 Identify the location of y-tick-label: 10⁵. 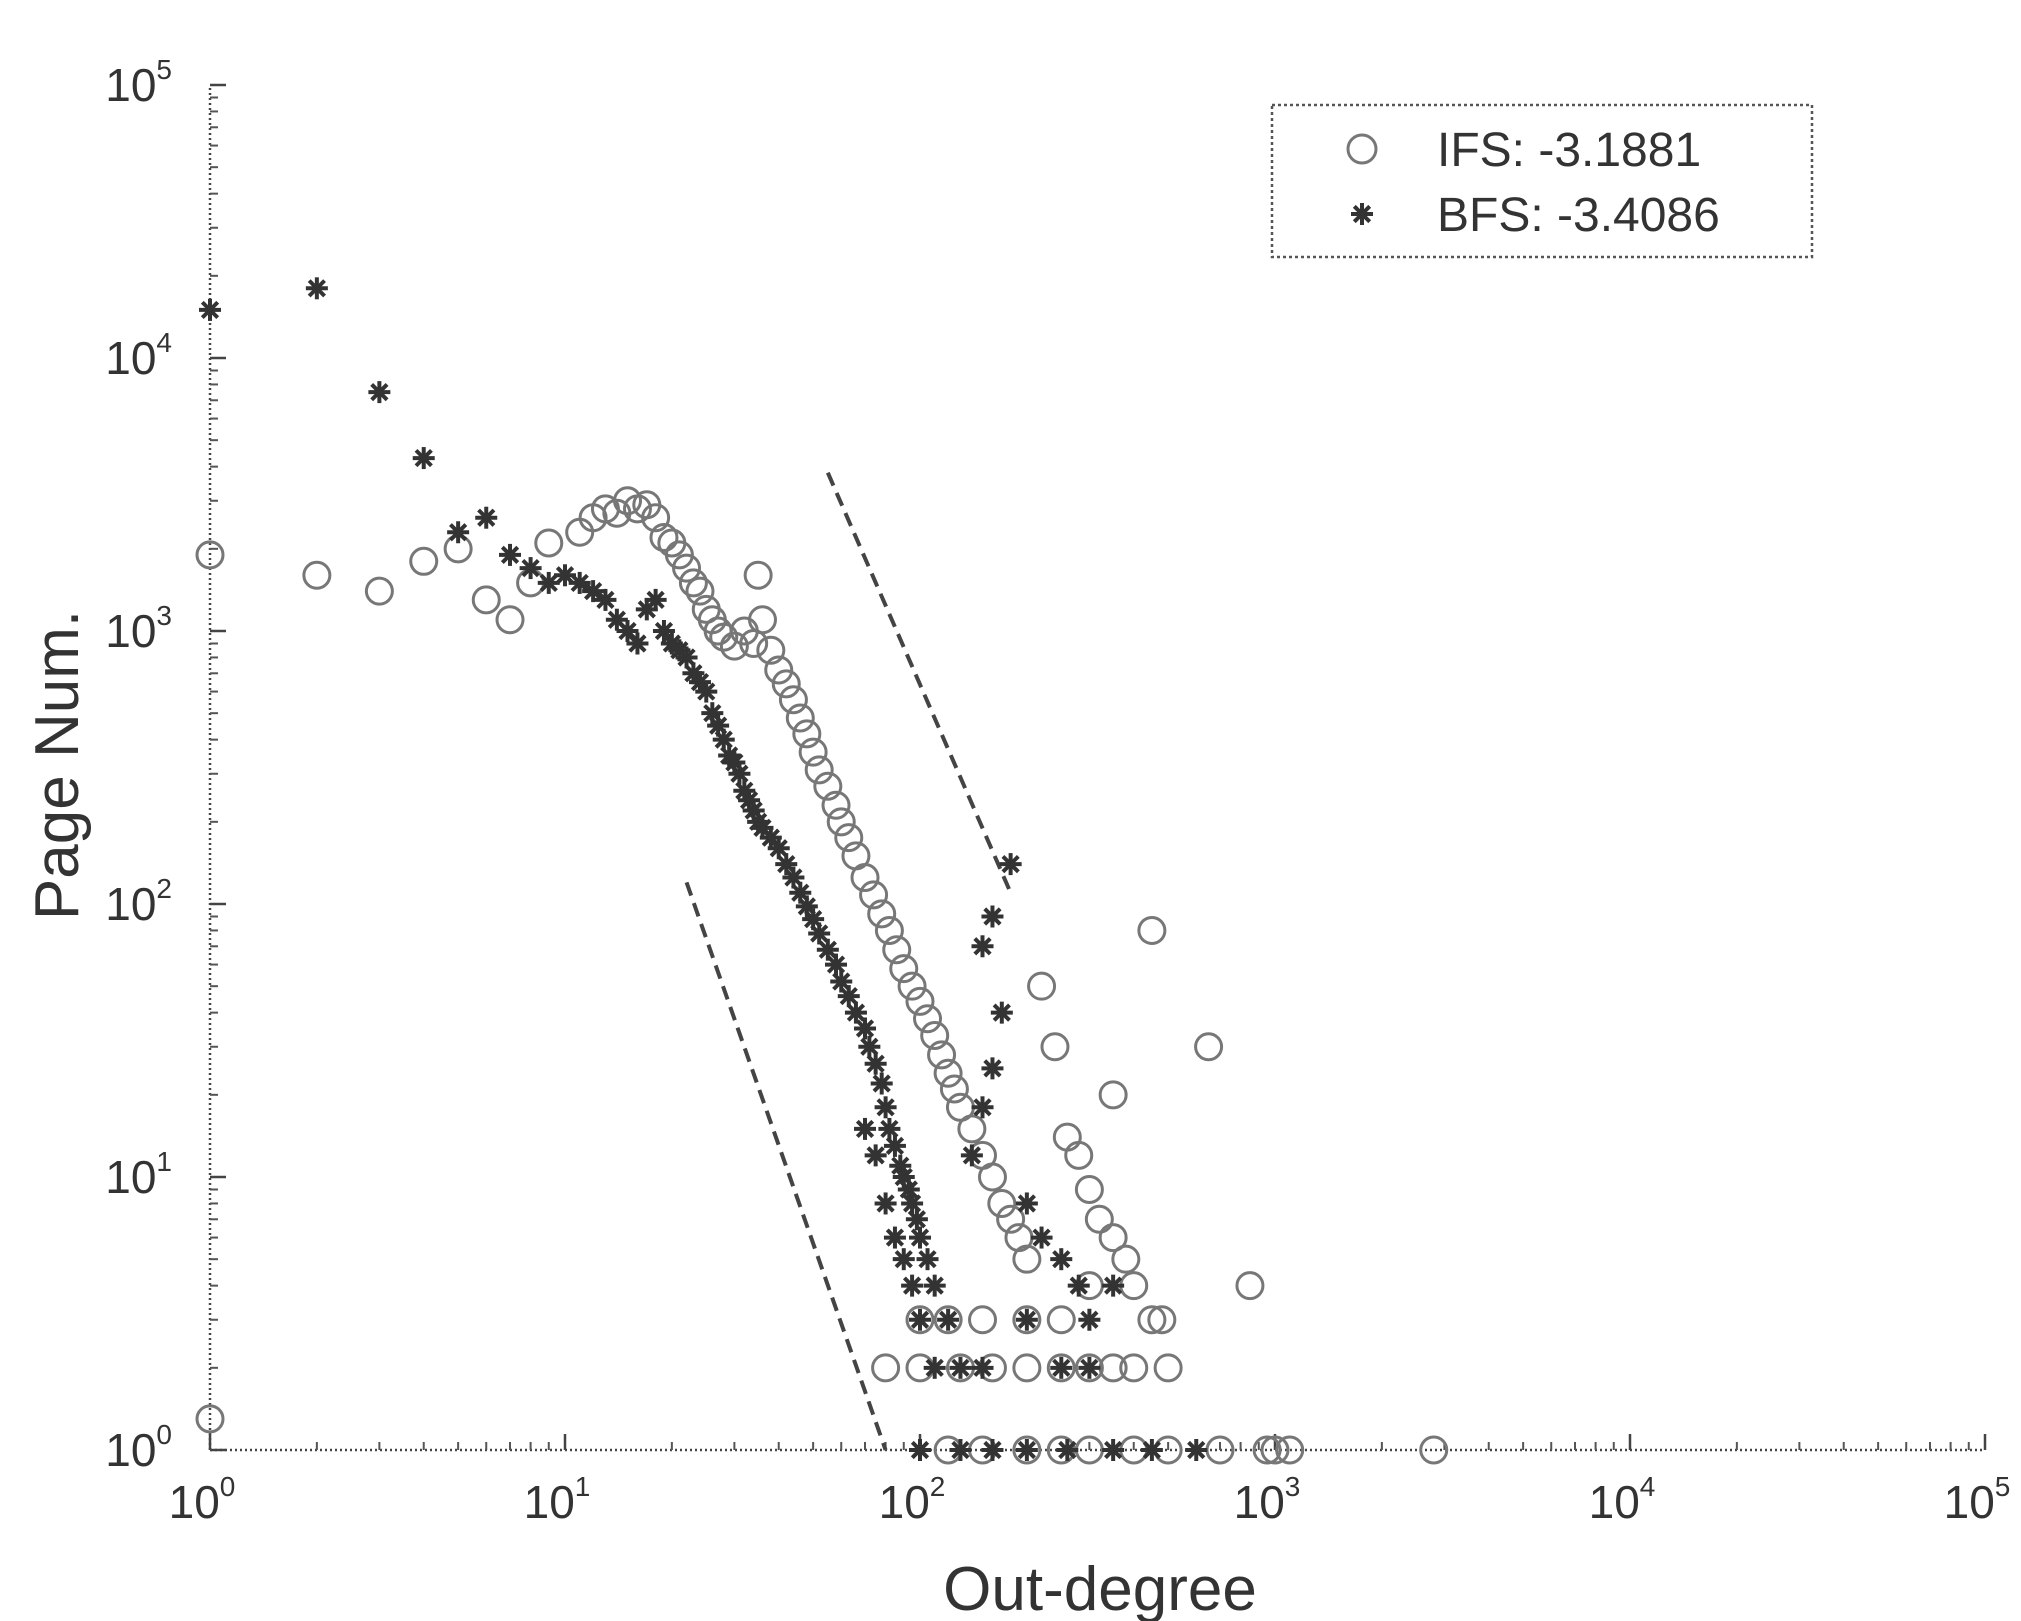
(138, 82).